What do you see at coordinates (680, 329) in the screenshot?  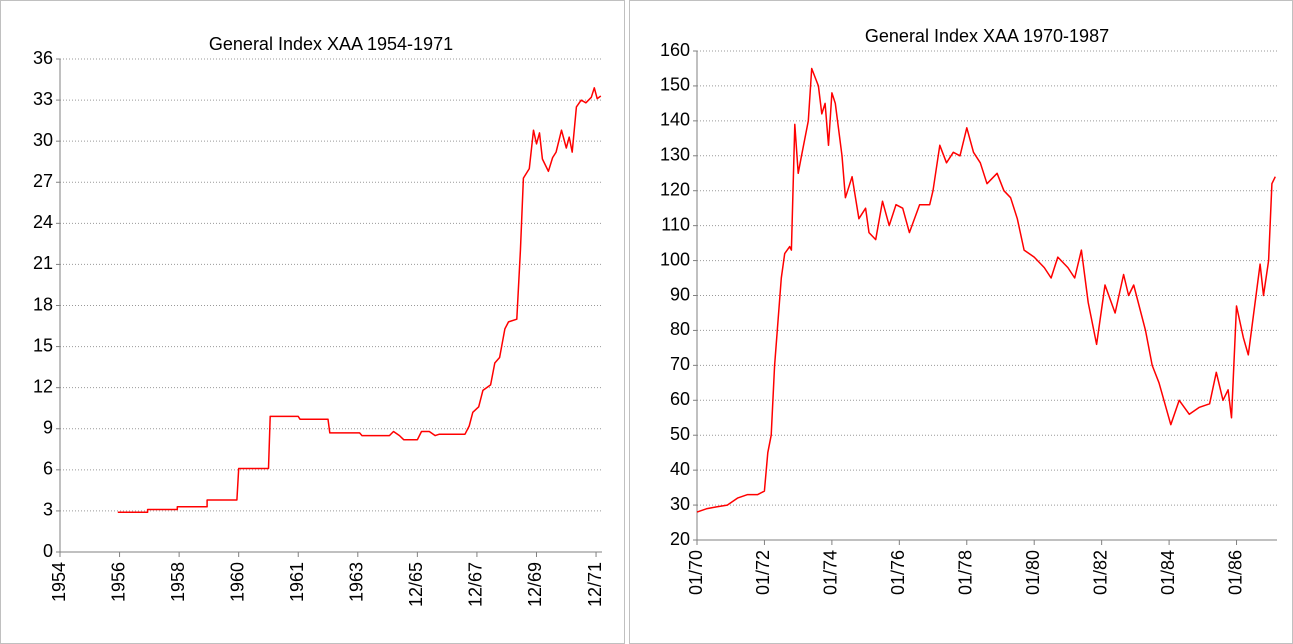 I see `y-tick-label: 80` at bounding box center [680, 329].